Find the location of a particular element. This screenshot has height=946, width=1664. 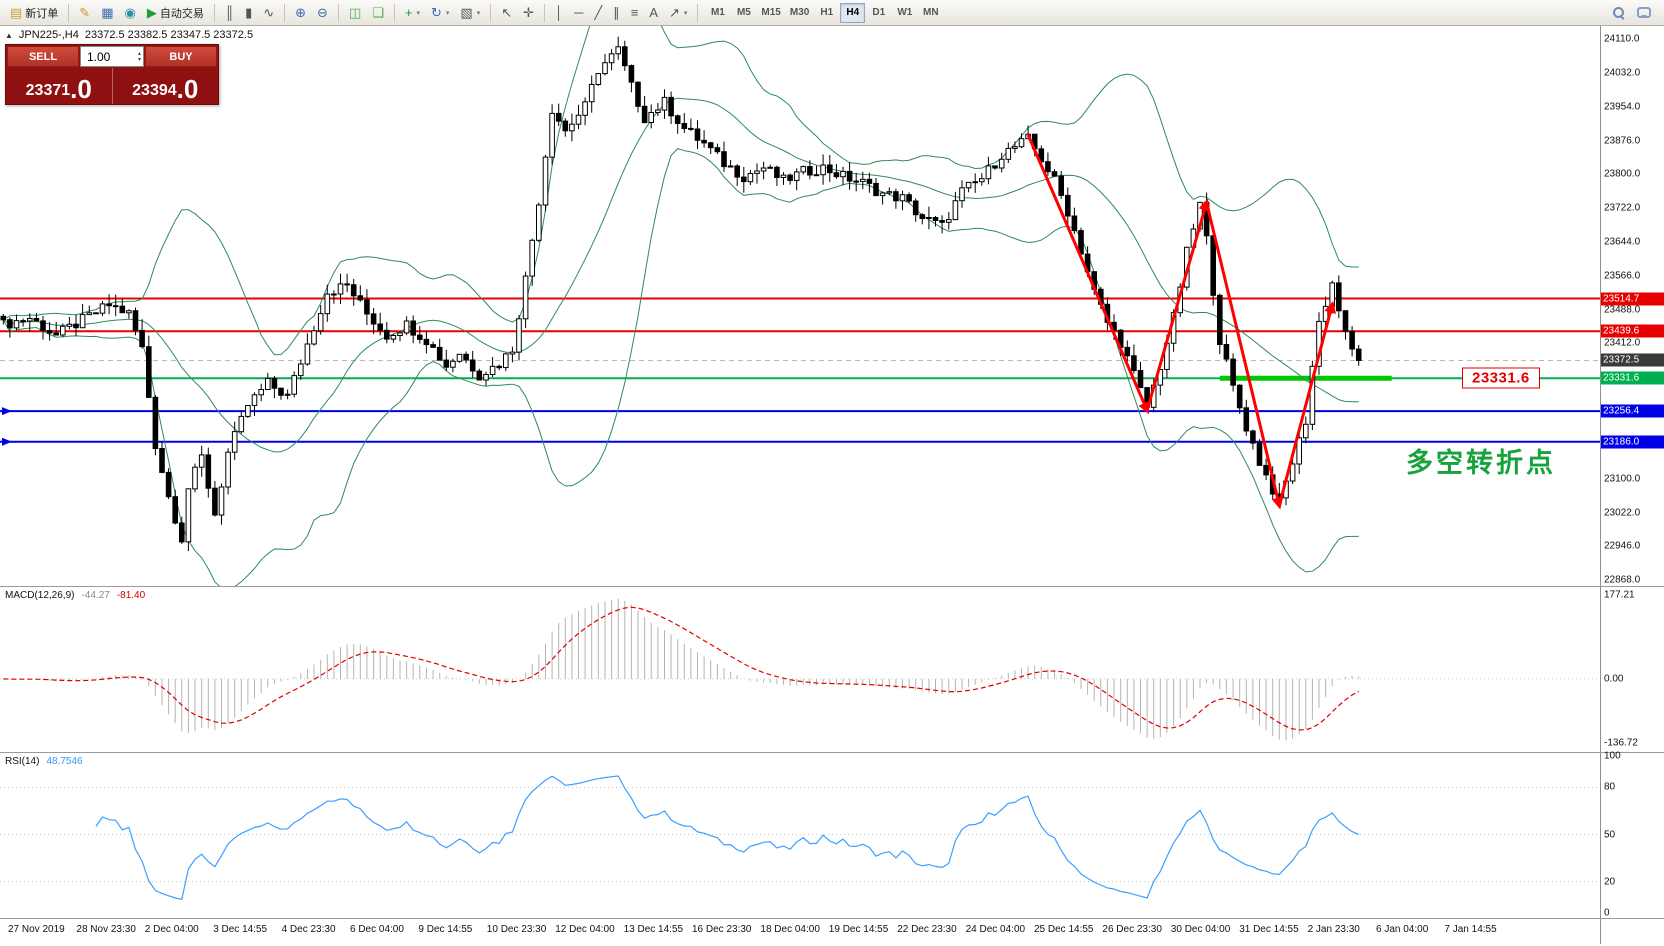

metaeditor-icon: ✎ is located at coordinates (85, 12).